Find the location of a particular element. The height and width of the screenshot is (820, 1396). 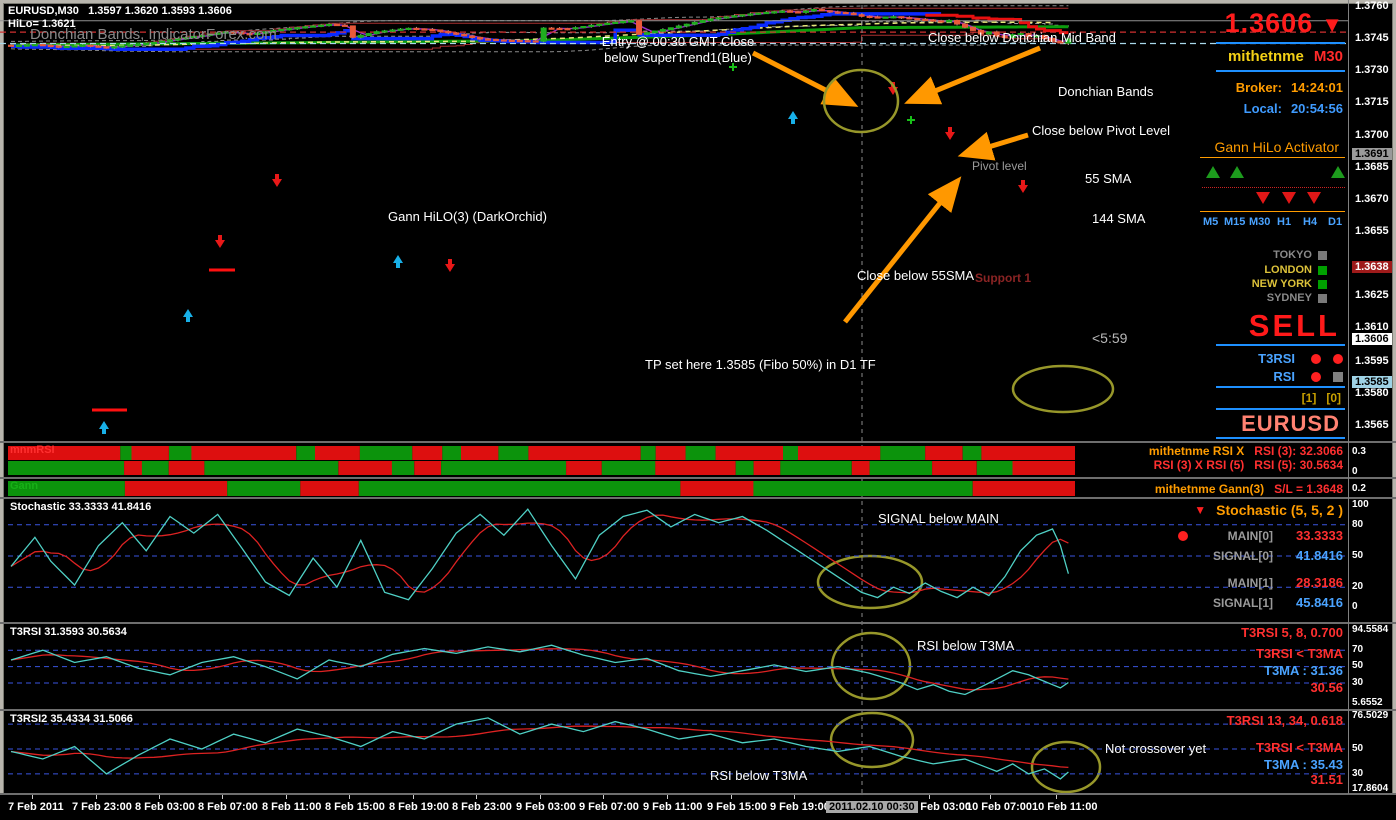

oscillator-signal-line is located at coordinates (539, 554).